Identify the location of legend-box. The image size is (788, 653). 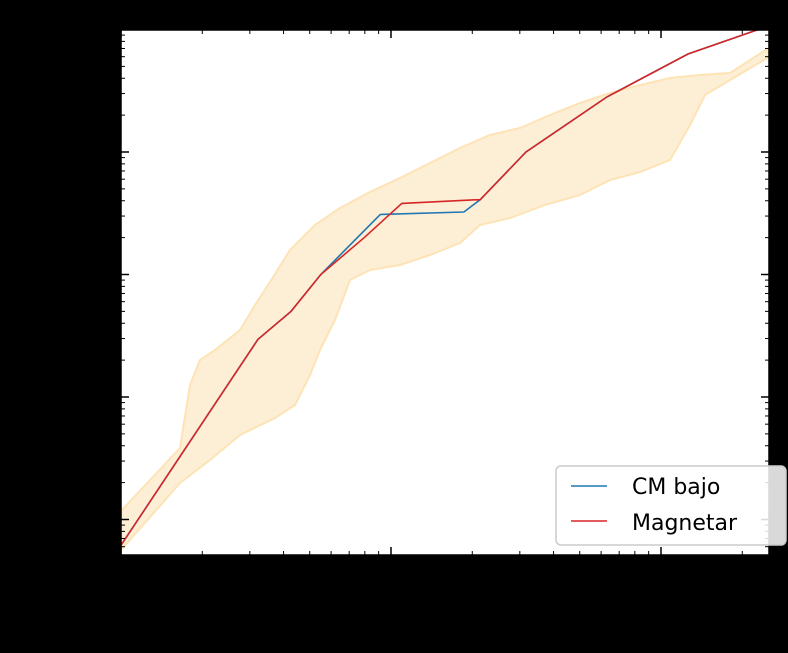
(671, 505).